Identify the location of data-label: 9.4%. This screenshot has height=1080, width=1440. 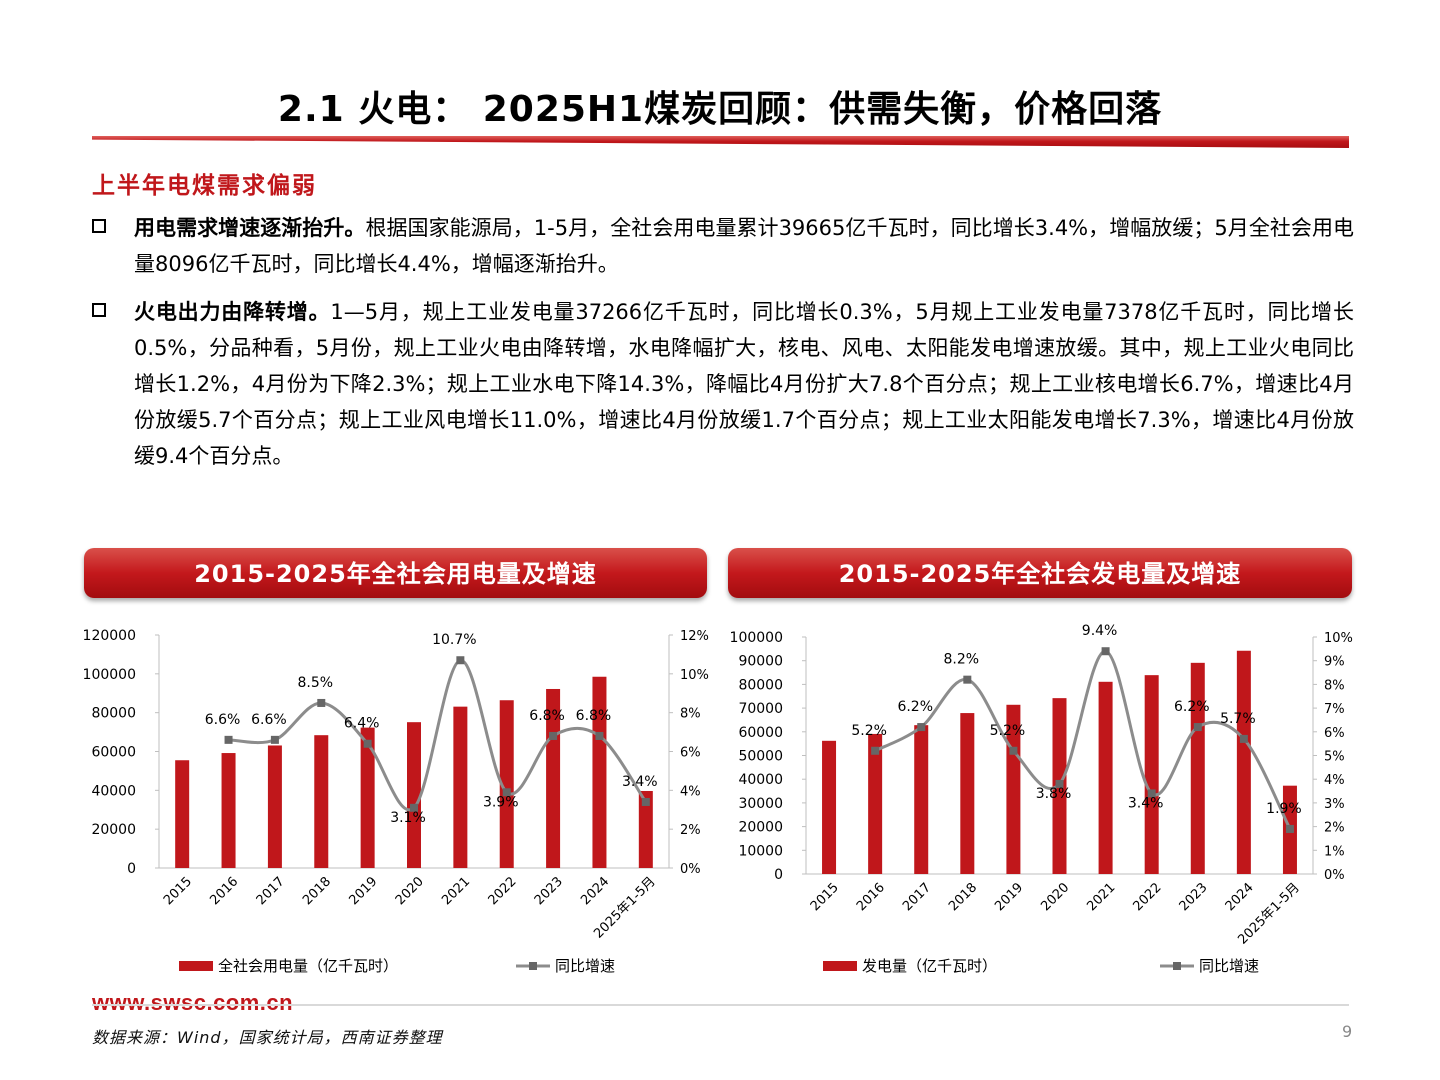
(1100, 631).